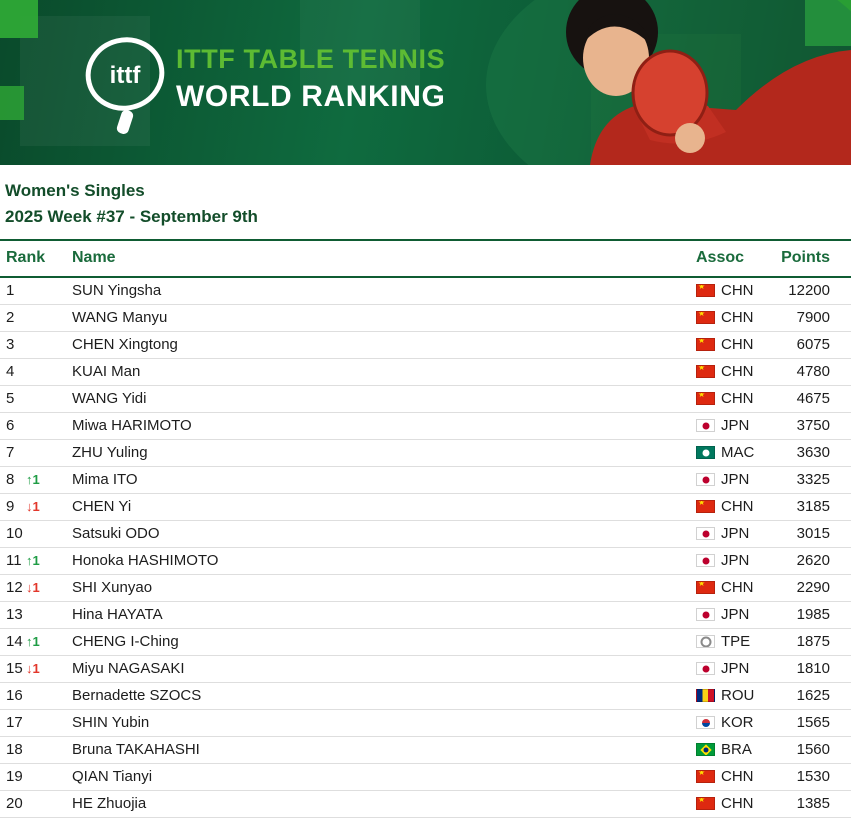  What do you see at coordinates (805, 507) in the screenshot?
I see `points-value: 3185` at bounding box center [805, 507].